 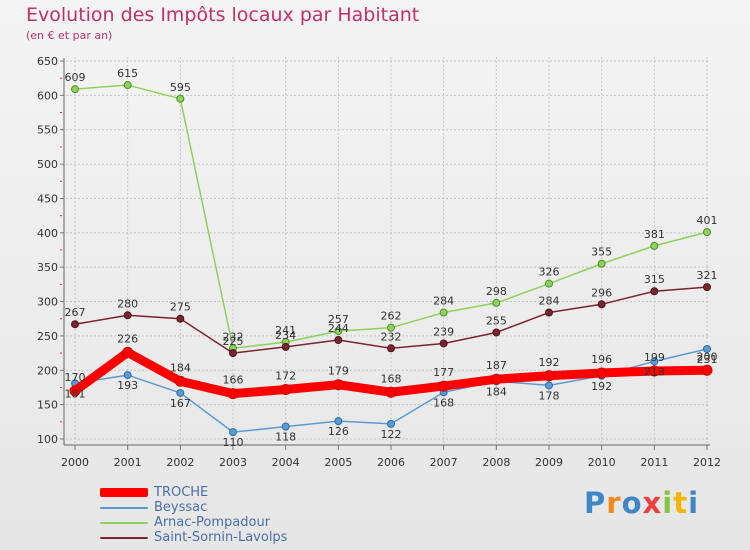 I want to click on data-label-beyssac: 231, so click(x=707, y=359).